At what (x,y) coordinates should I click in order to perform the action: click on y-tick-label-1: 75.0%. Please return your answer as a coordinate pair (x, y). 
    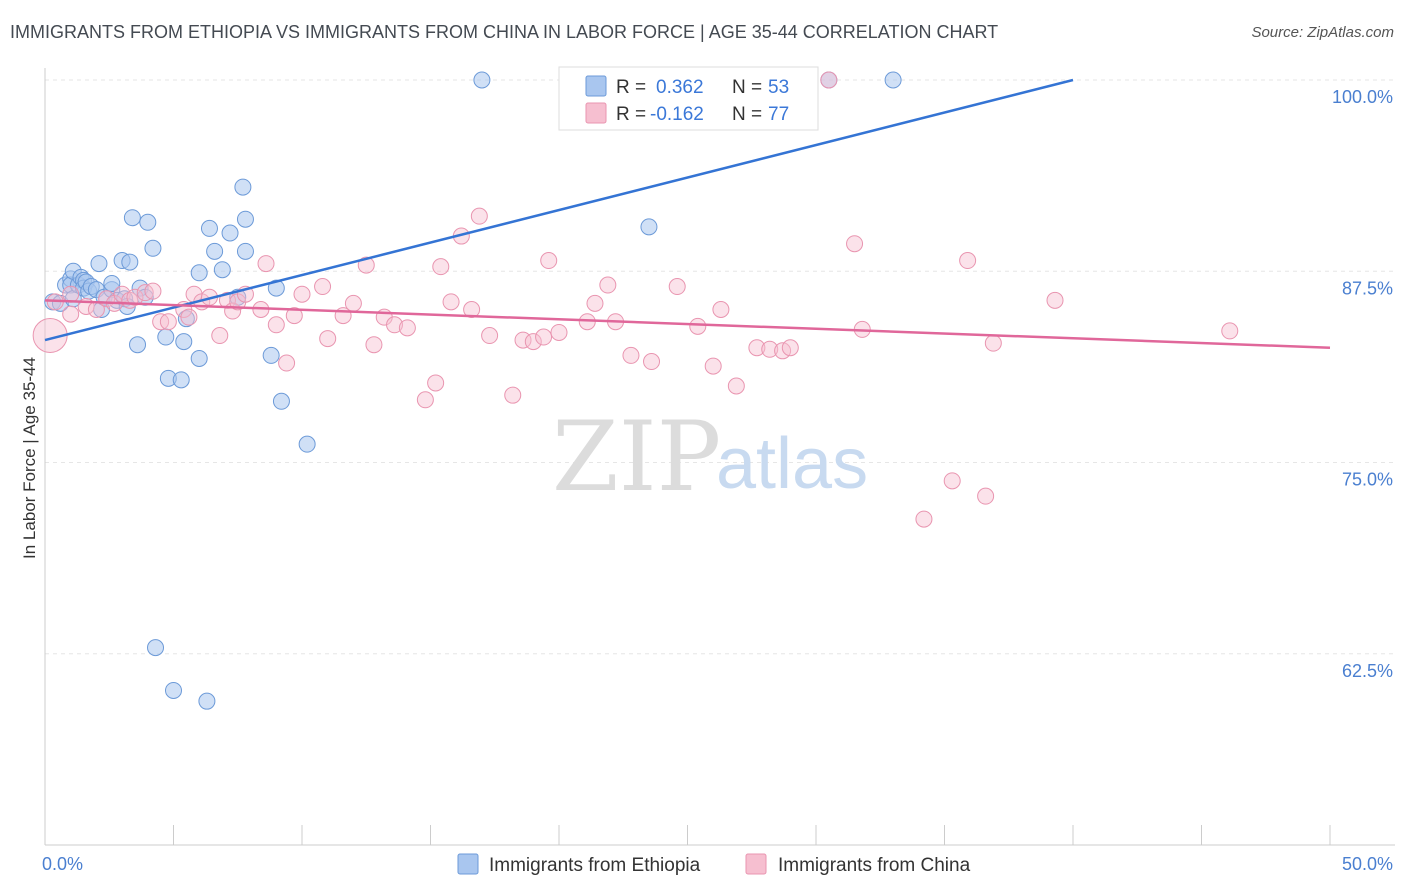
    Looking at the image, I should click on (1367, 480).